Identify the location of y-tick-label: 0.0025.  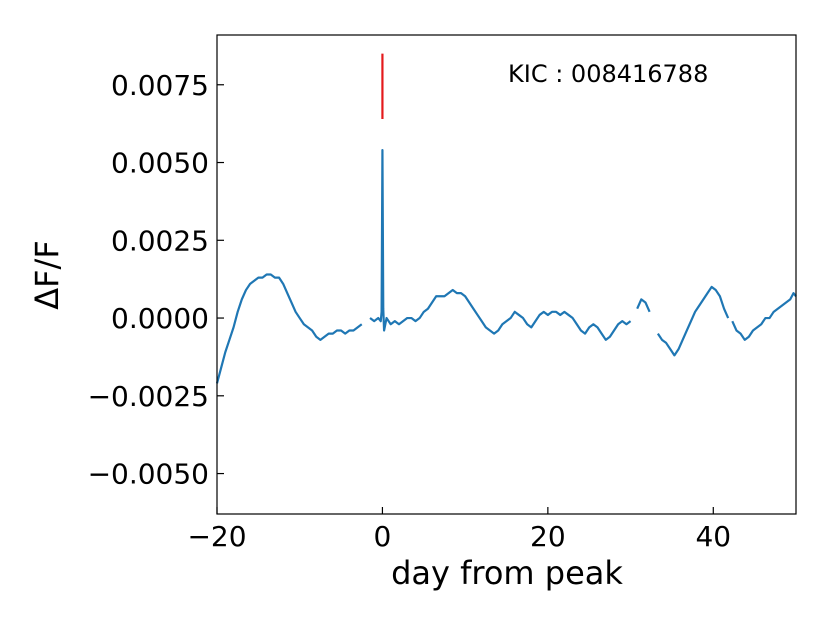
(160, 240).